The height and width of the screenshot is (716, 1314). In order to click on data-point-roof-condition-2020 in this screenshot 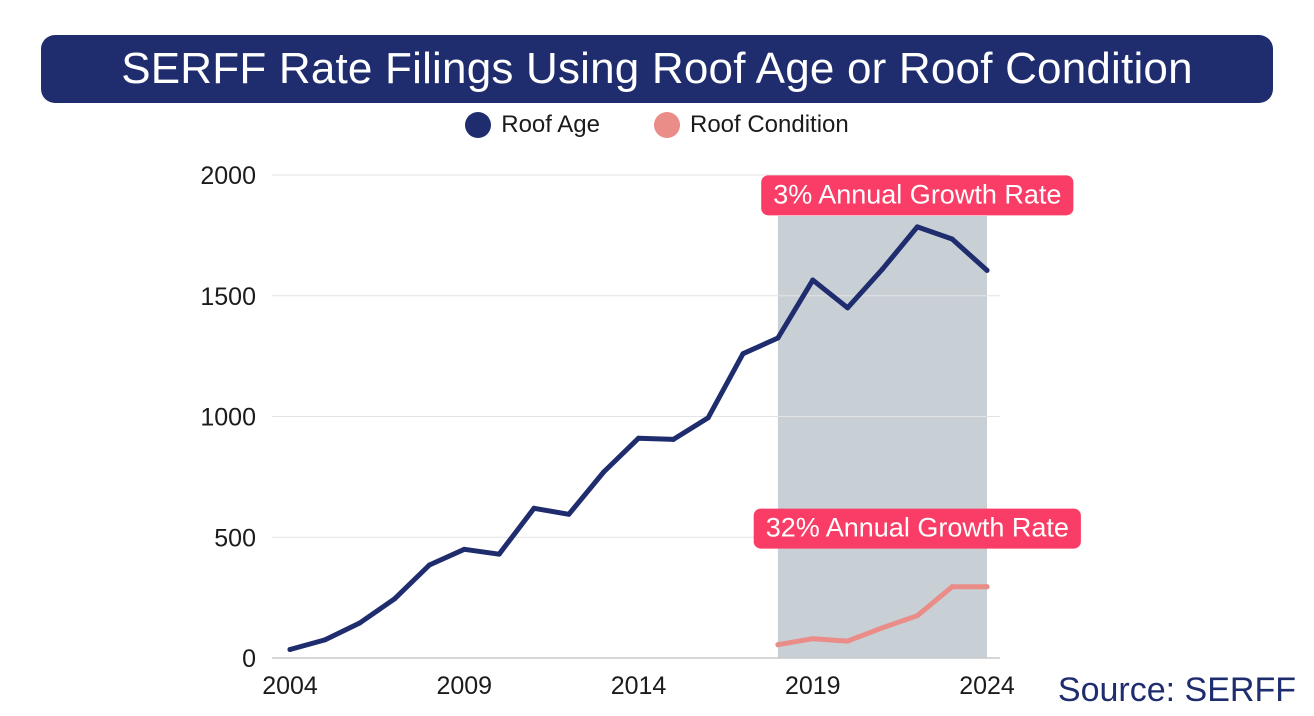, I will do `click(848, 641)`.